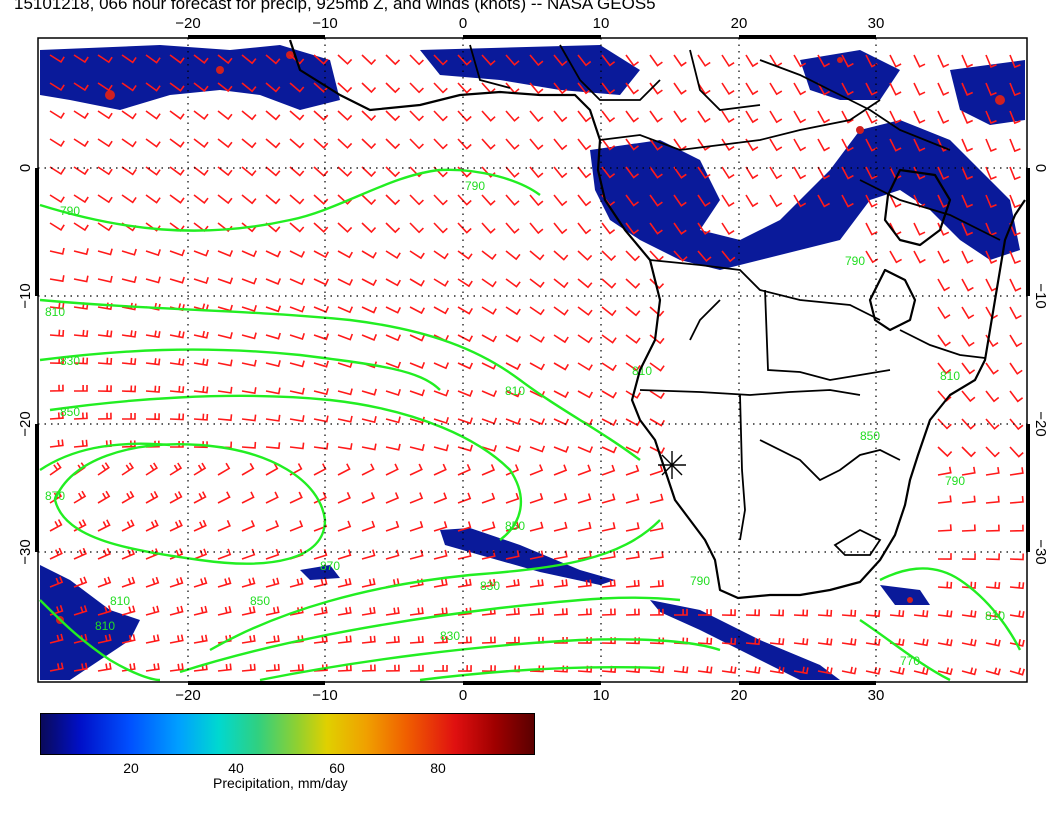 The image size is (1056, 816). I want to click on lon-tick-label: 10, so click(601, 23).